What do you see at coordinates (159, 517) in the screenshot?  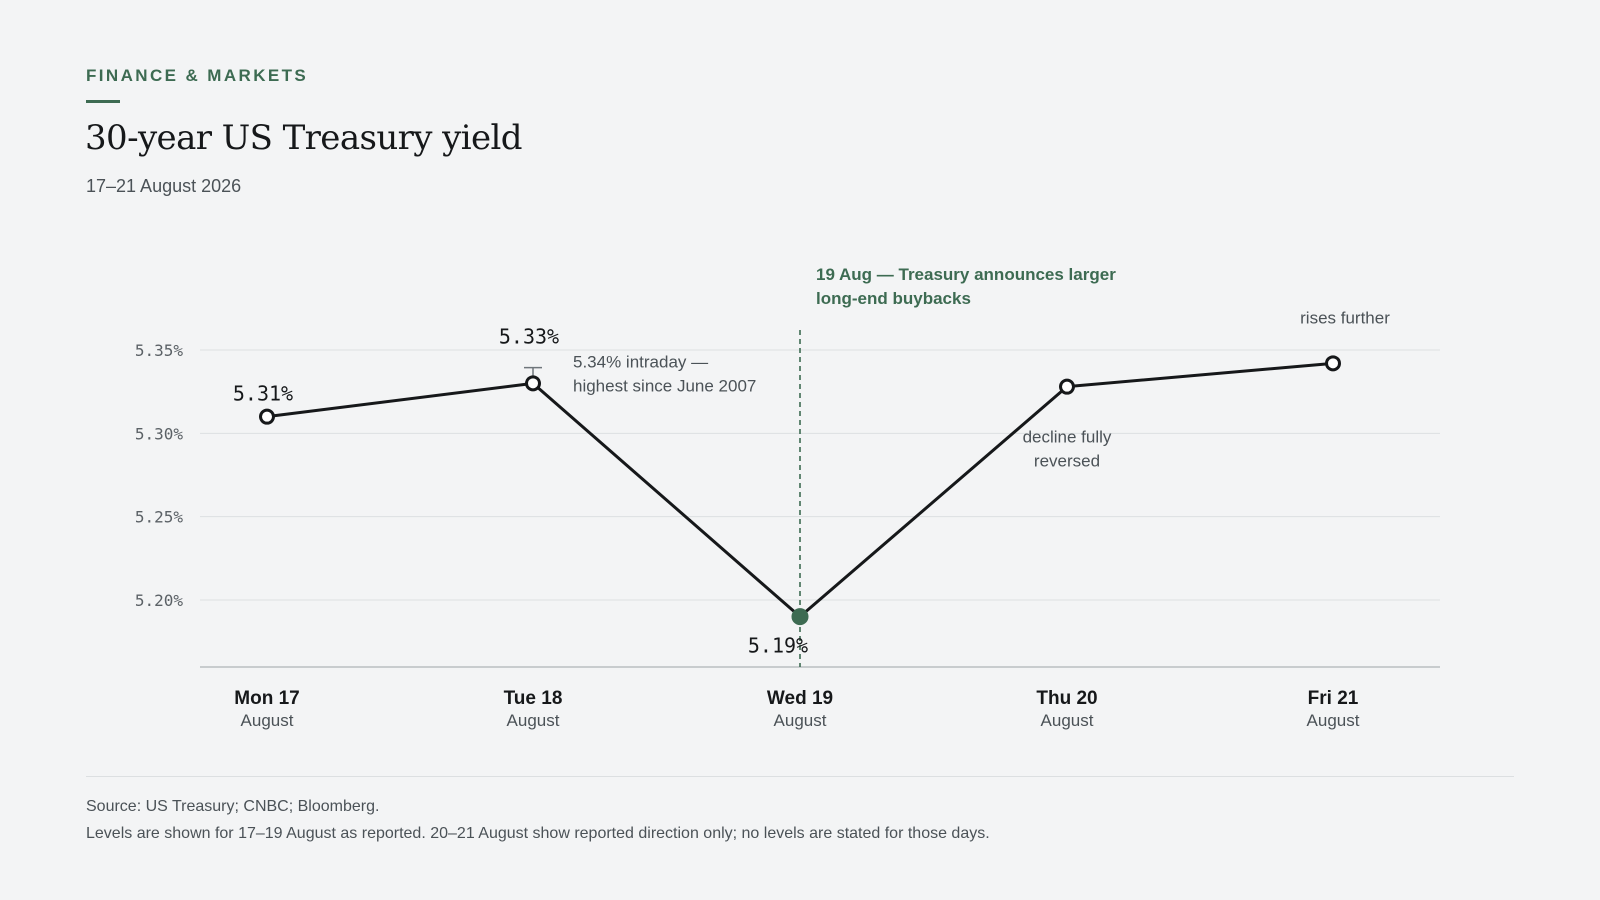 I see `y-tick-label: 5.25%` at bounding box center [159, 517].